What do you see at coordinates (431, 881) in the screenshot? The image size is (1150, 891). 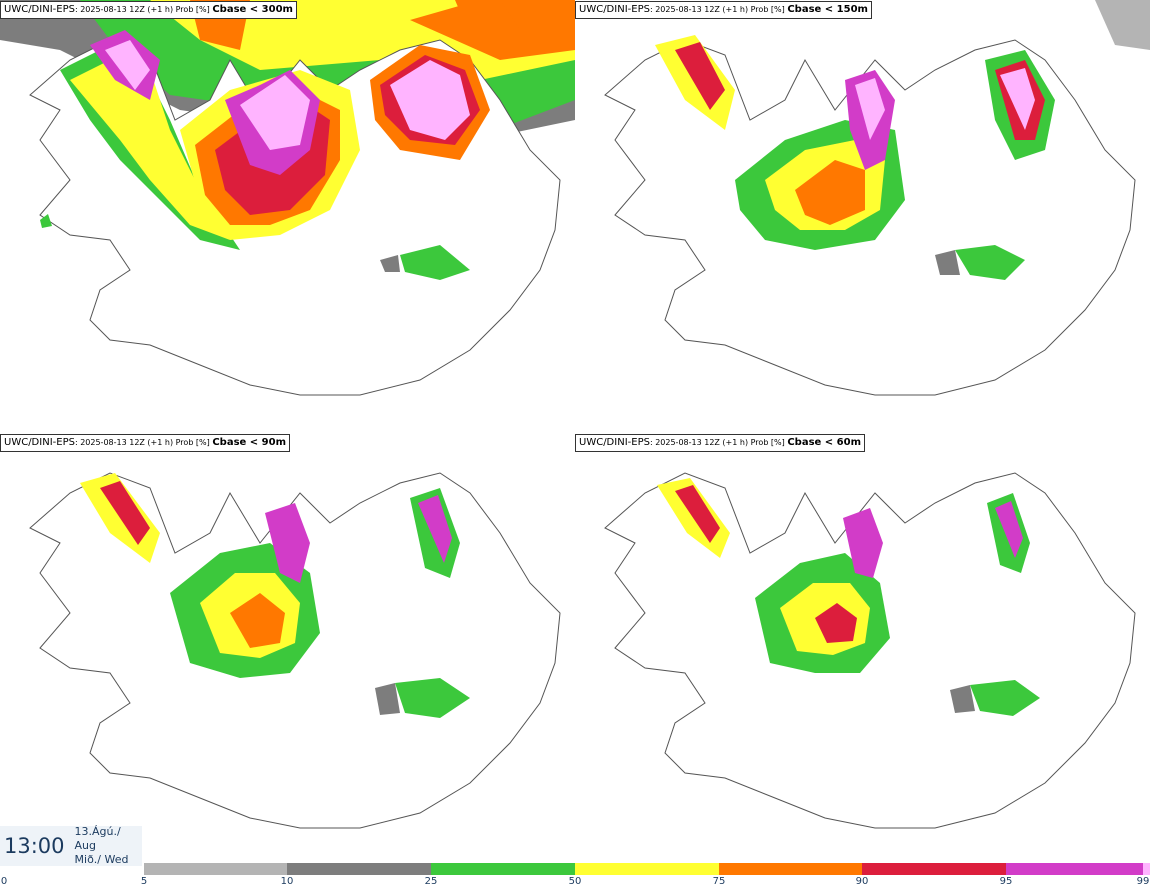 I see `legend-tick-label: 25` at bounding box center [431, 881].